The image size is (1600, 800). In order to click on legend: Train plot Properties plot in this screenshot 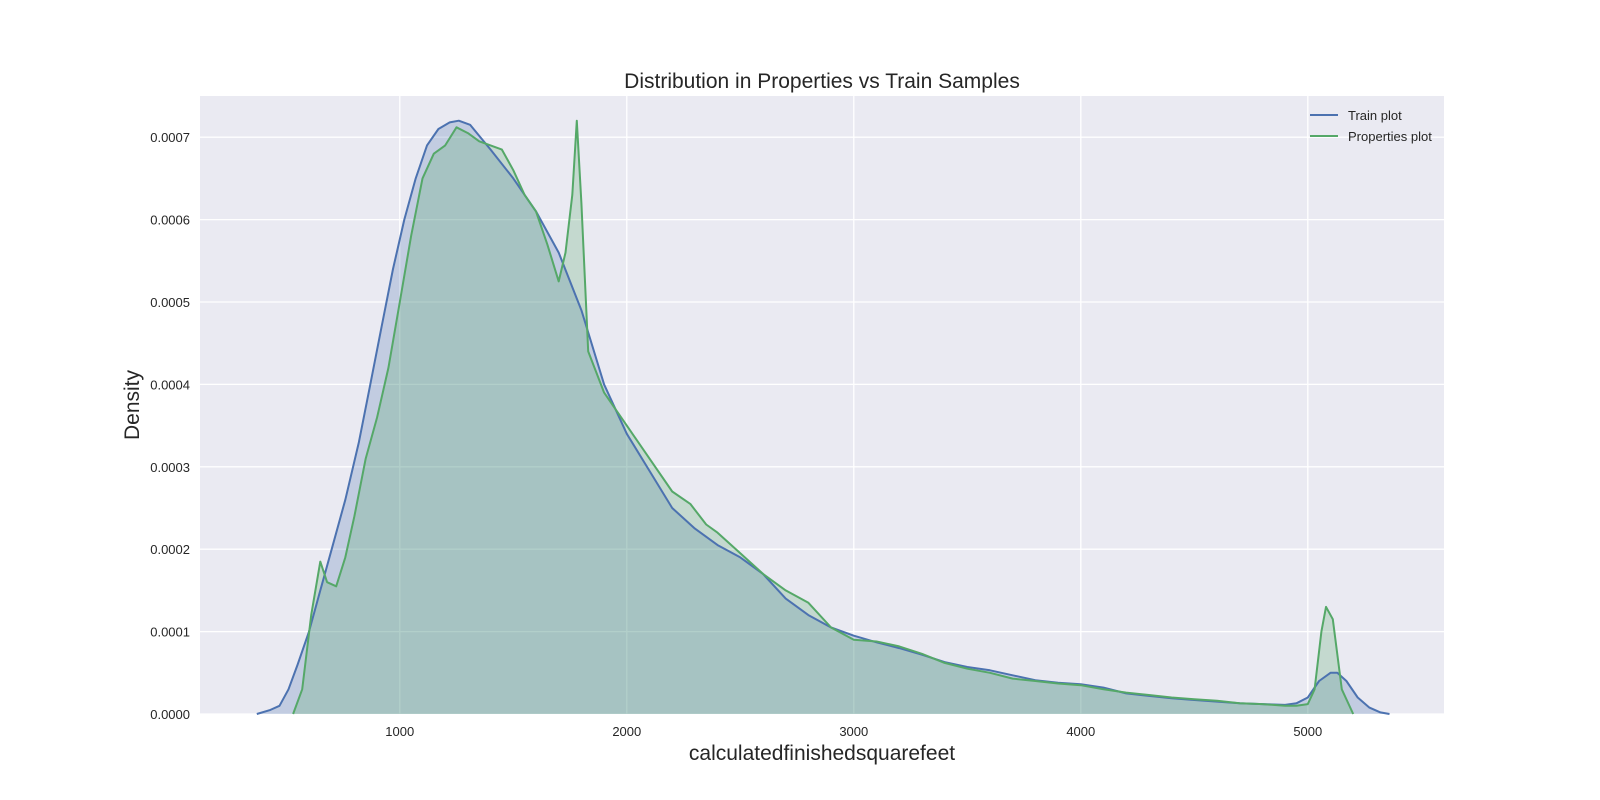, I will do `click(1371, 126)`.